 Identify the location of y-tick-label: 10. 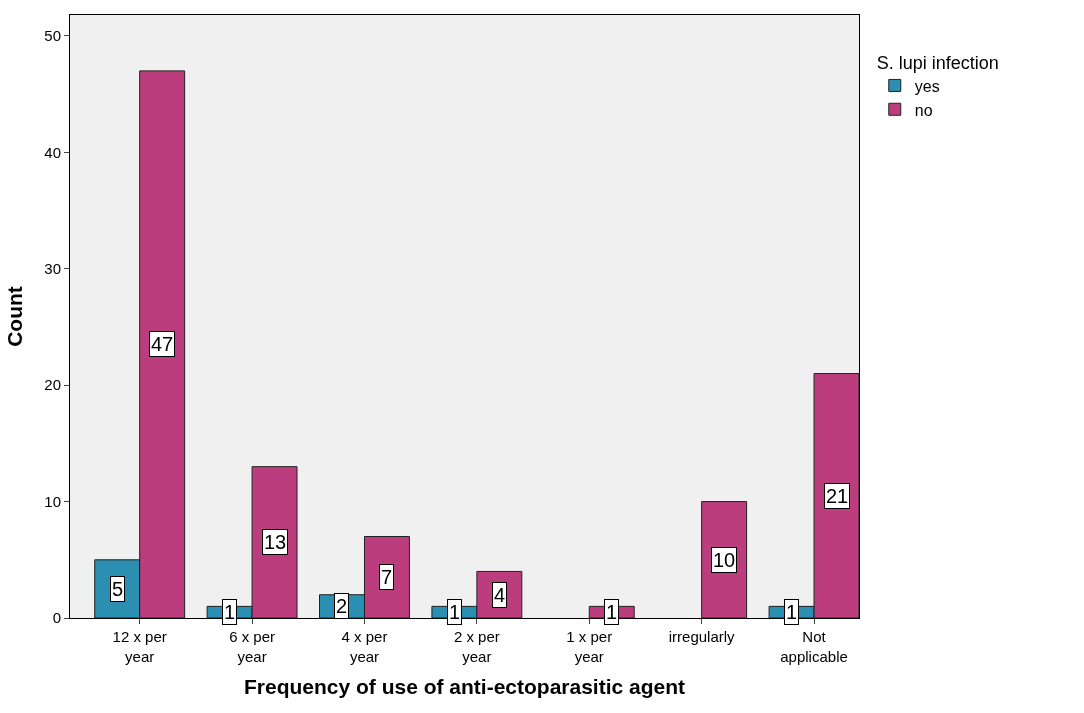
(52, 501).